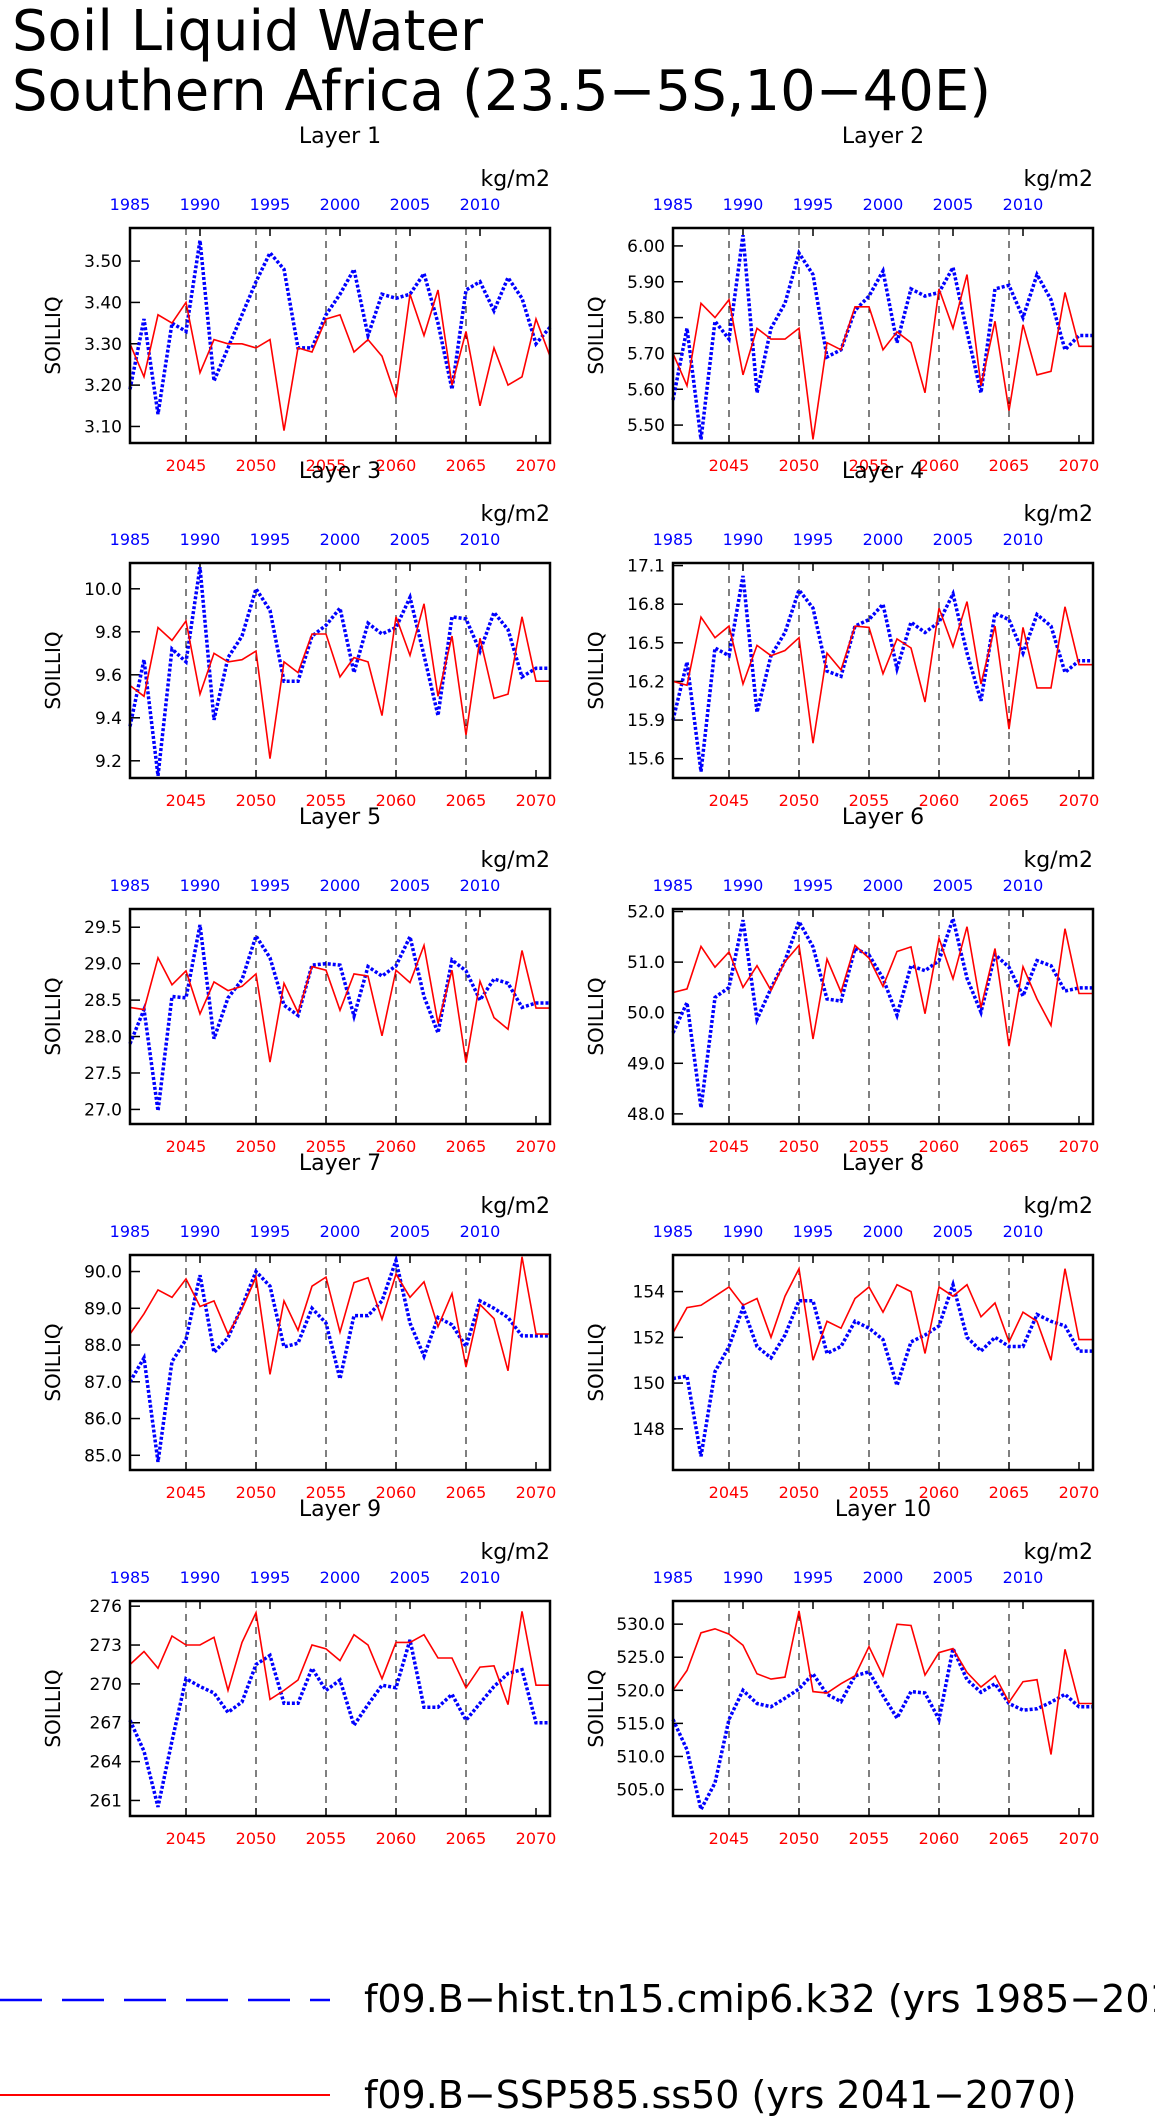 The image size is (1155, 2119). What do you see at coordinates (340, 136) in the screenshot?
I see `panel-title: Layer 1` at bounding box center [340, 136].